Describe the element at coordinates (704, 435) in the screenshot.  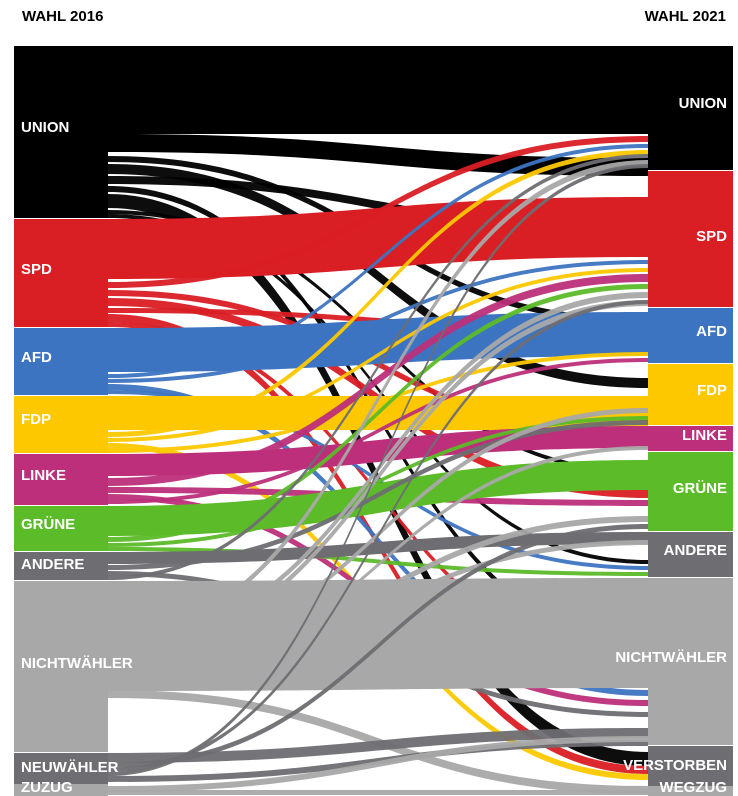
I see `label-2021-linke: LINKE` at that location.